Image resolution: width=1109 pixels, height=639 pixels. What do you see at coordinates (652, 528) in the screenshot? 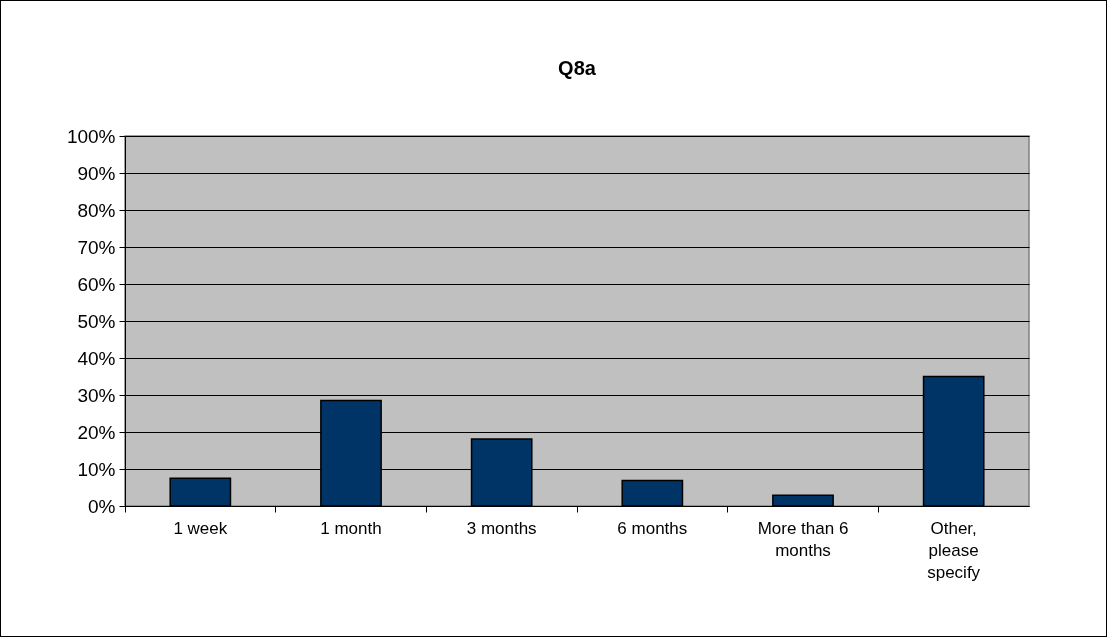
I see `x-tick-label: 6 months` at bounding box center [652, 528].